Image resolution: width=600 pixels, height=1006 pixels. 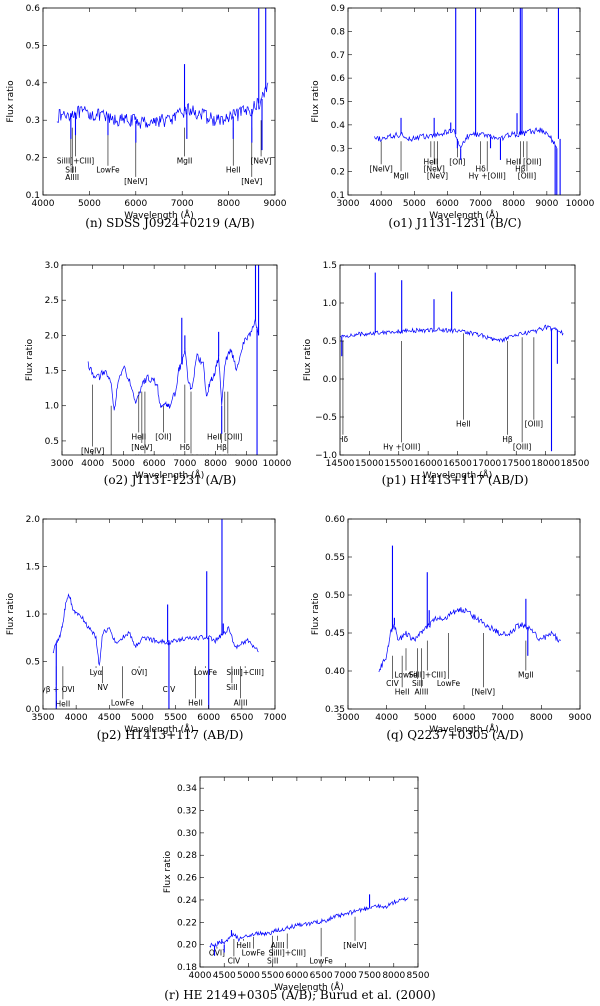 What do you see at coordinates (428, 675) in the screenshot?
I see `line-label: SiIII]+CIII]` at bounding box center [428, 675].